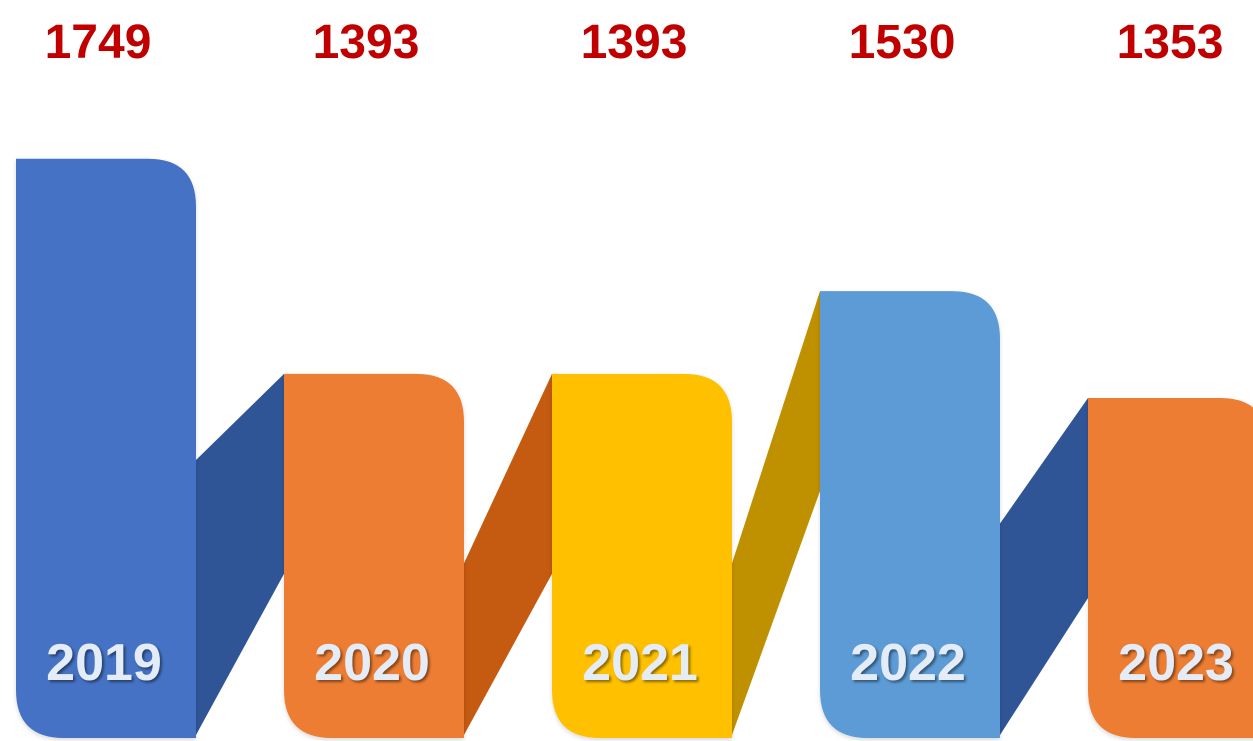 Image resolution: width=1253 pixels, height=741 pixels. I want to click on year-label-2023: 2023, so click(1176, 663).